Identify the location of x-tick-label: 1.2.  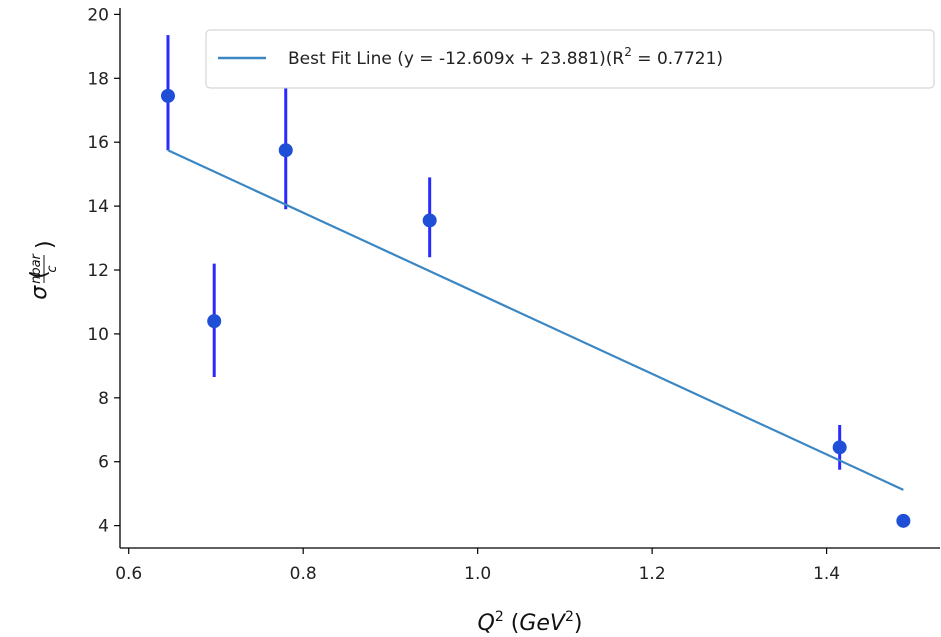
(652, 574).